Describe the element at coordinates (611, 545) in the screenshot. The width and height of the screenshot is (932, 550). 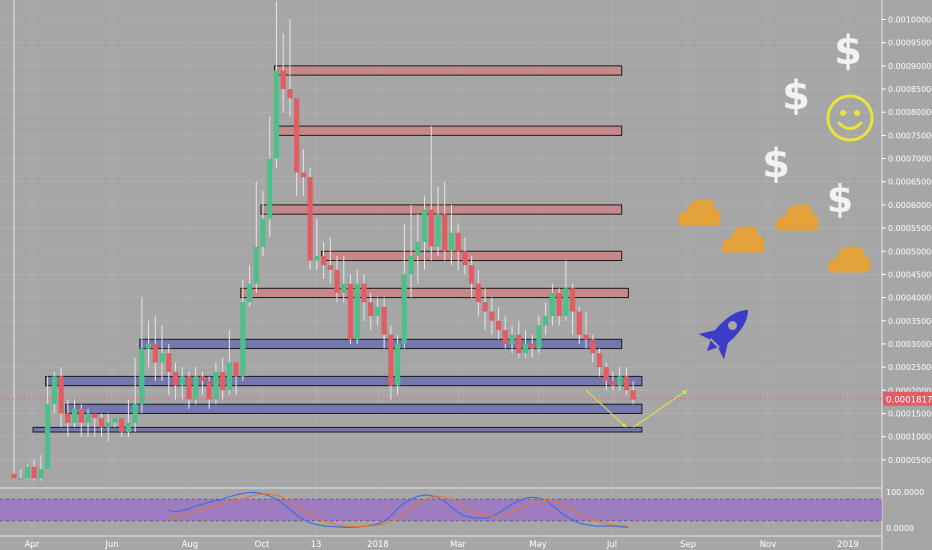
I see `time-tick-label: Jul` at that location.